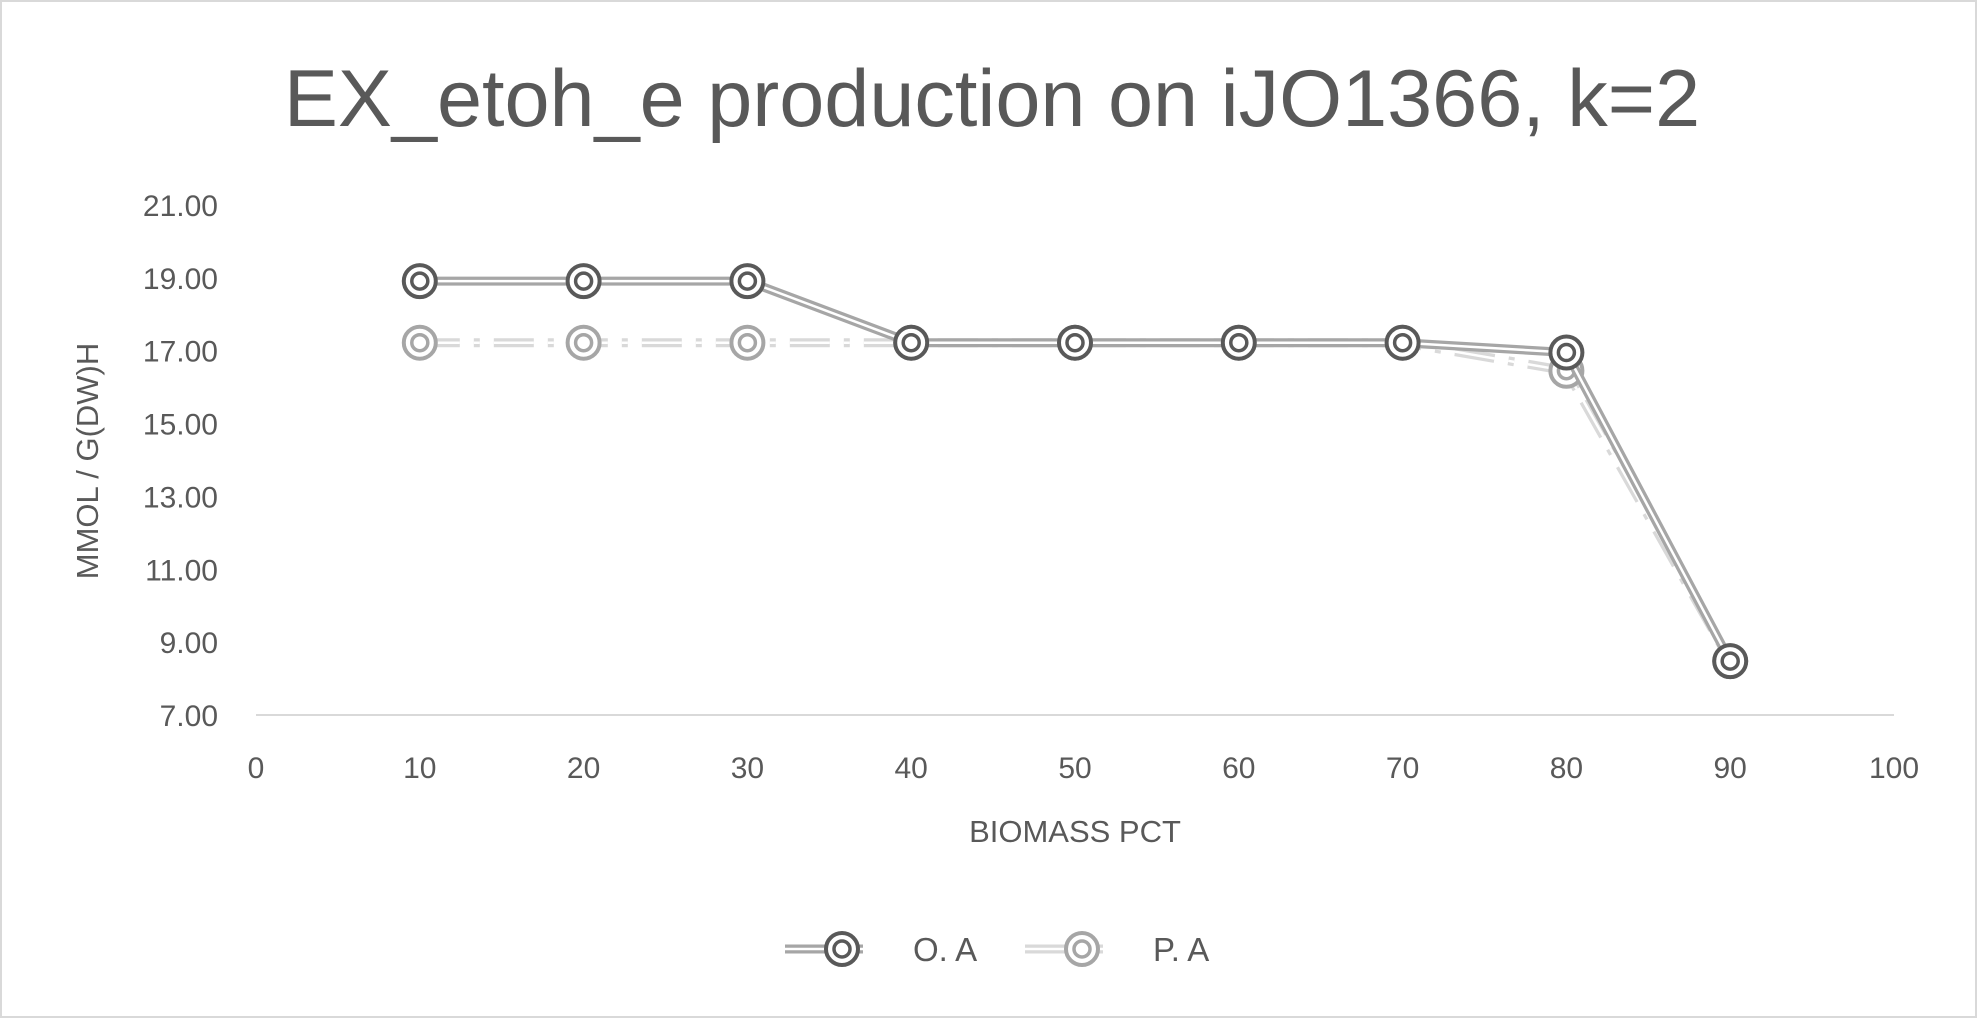  What do you see at coordinates (181, 570) in the screenshot?
I see `y-tick-label: 11.00` at bounding box center [181, 570].